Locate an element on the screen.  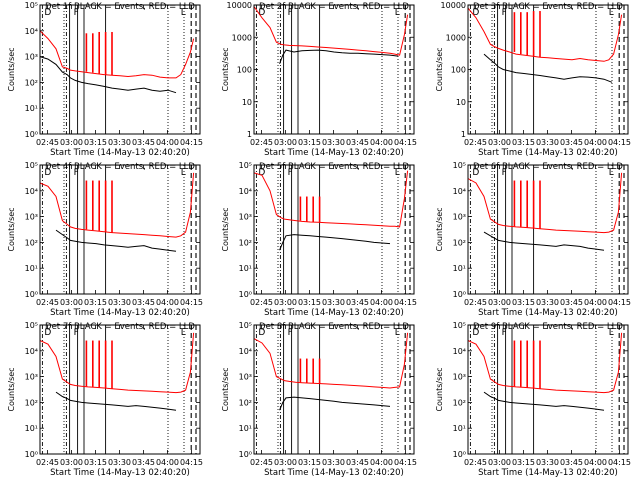
y-tick-label: 1000 is located at coordinates (456, 37).